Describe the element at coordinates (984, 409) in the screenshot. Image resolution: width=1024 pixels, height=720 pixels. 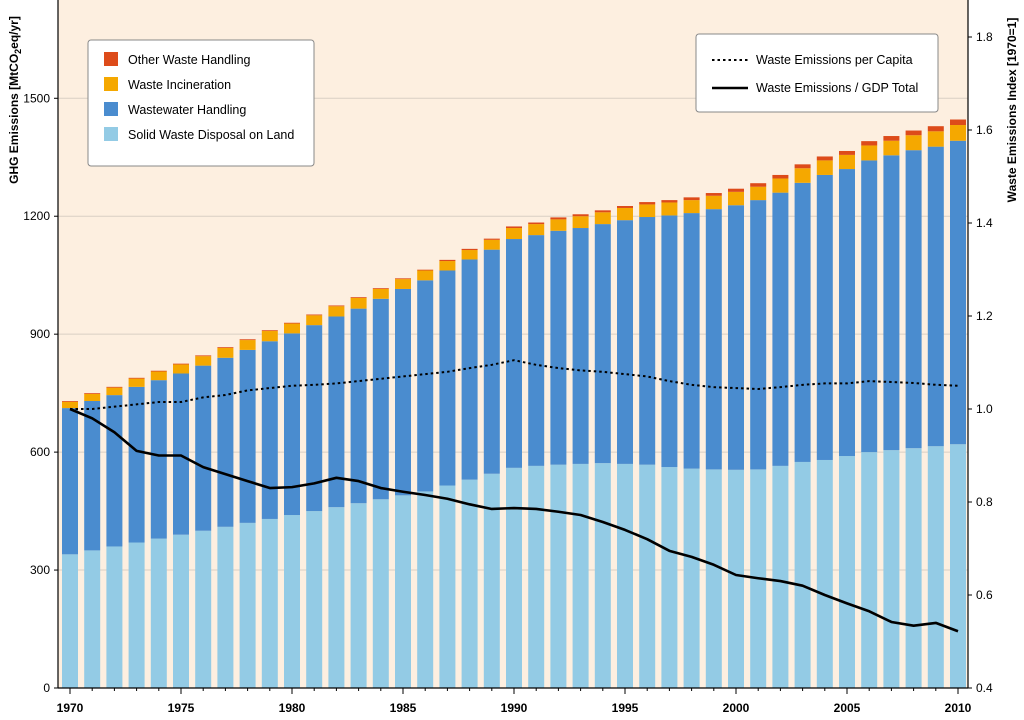
I see `y-right-tick-label: 1.0` at that location.